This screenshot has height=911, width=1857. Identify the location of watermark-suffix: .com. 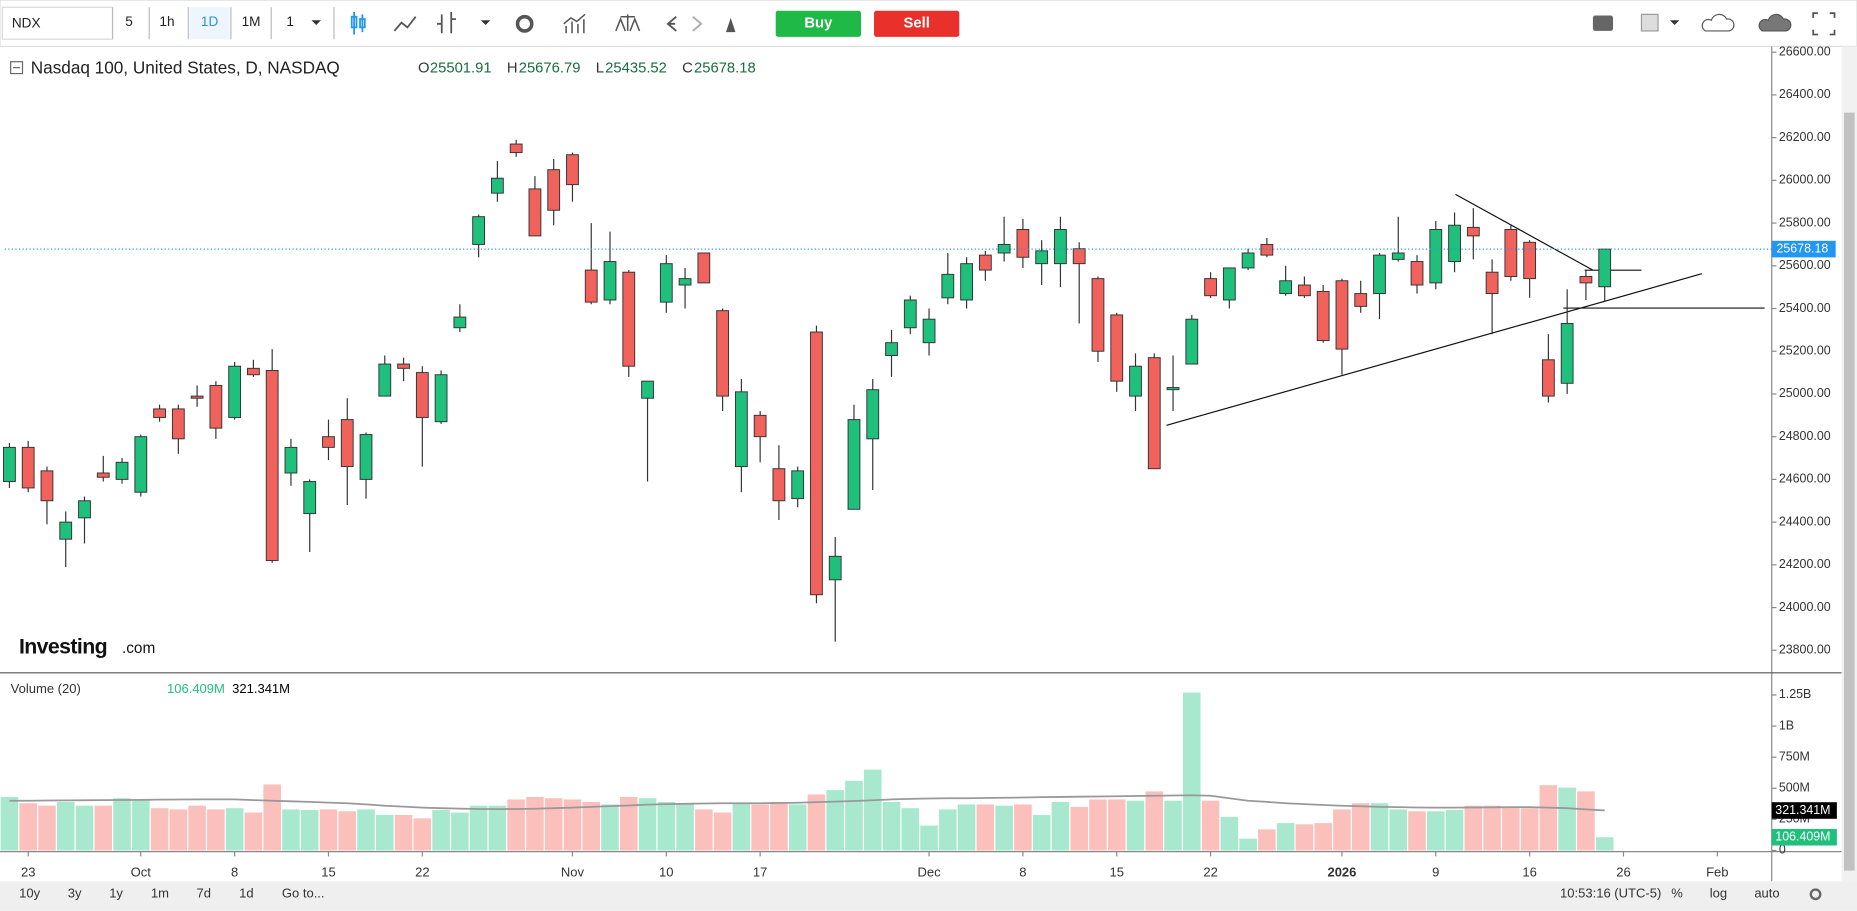
(138, 648).